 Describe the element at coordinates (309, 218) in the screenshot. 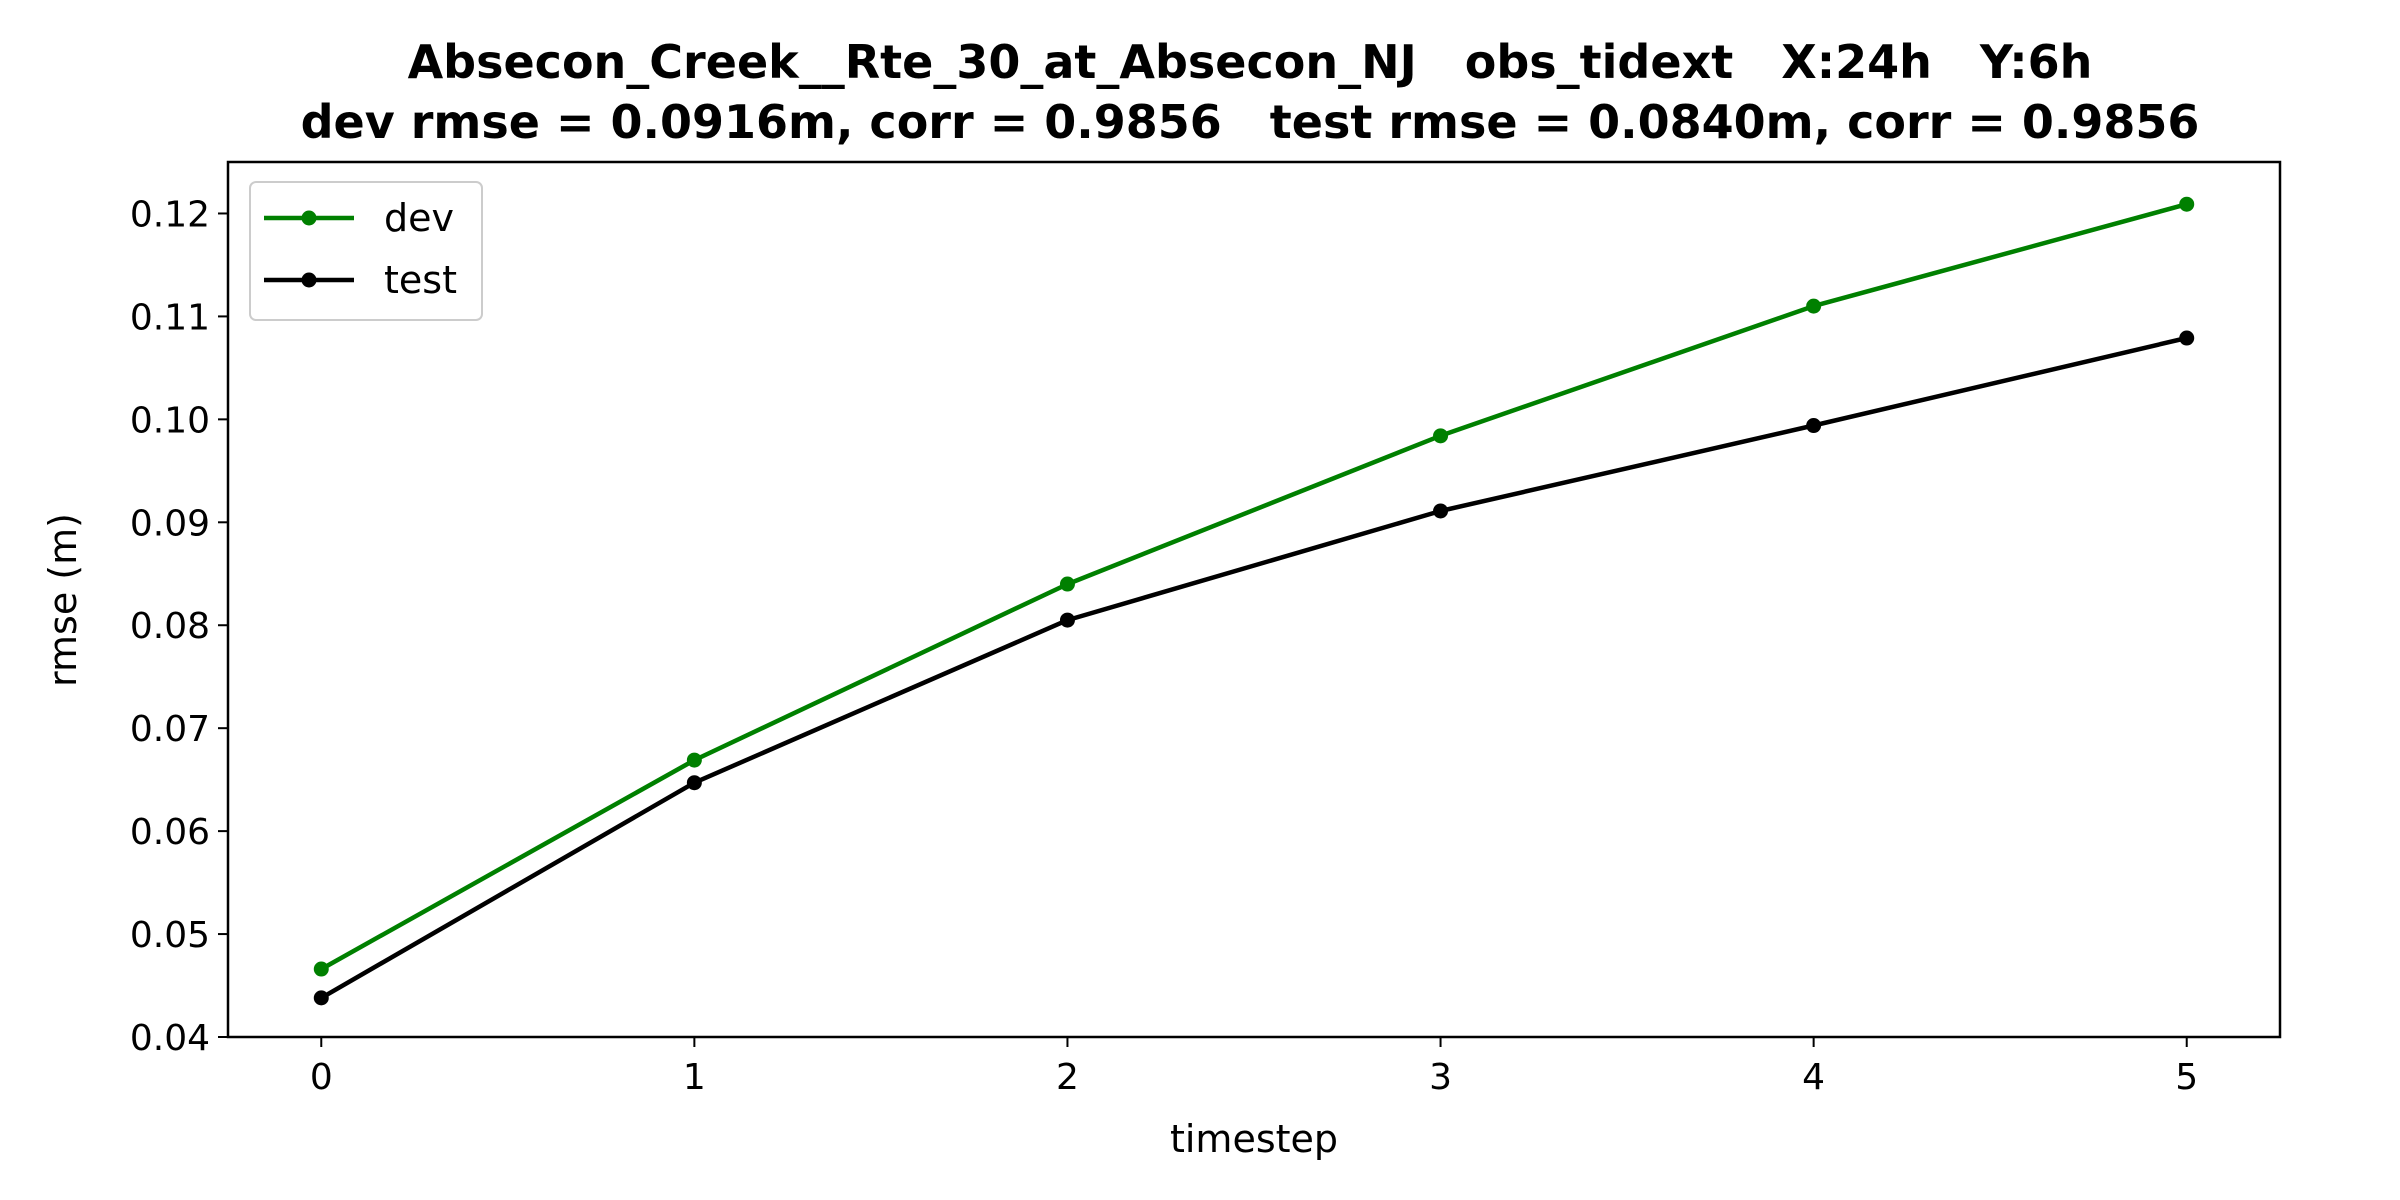

I see `legend-marker-dev` at that location.